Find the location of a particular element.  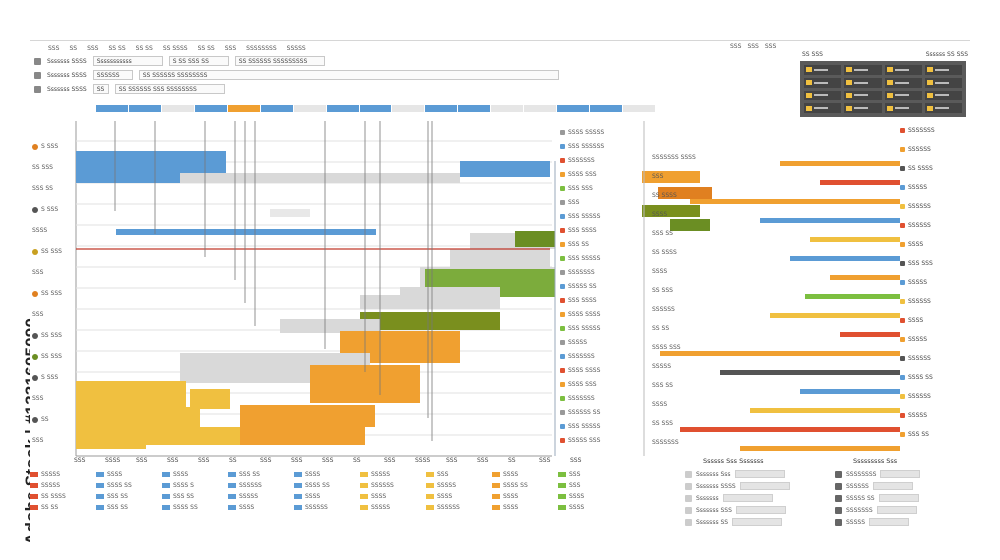

step-bar is located at coordinates (690, 225).